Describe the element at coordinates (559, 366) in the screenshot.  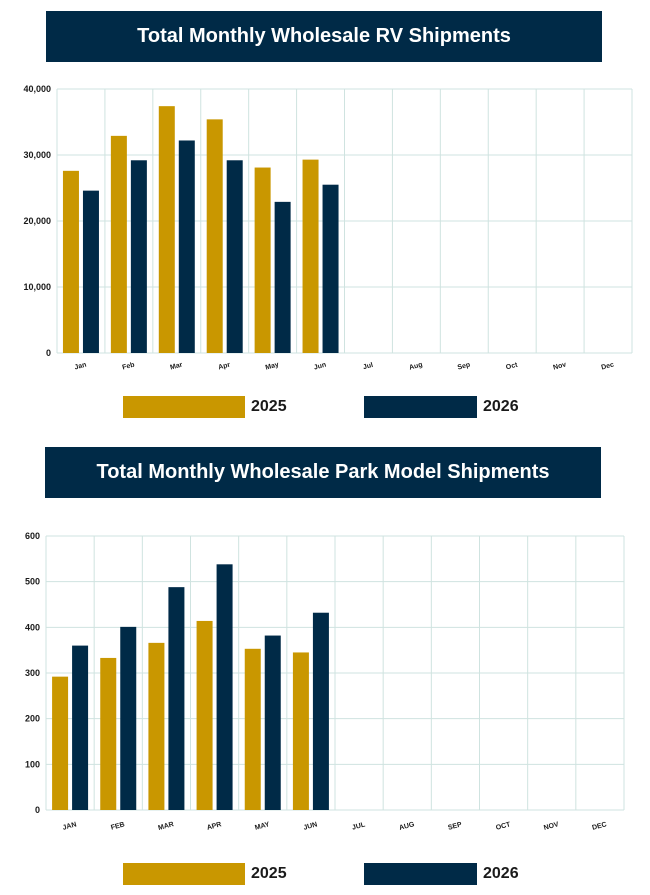
I see `x-tick-label: Nov` at that location.